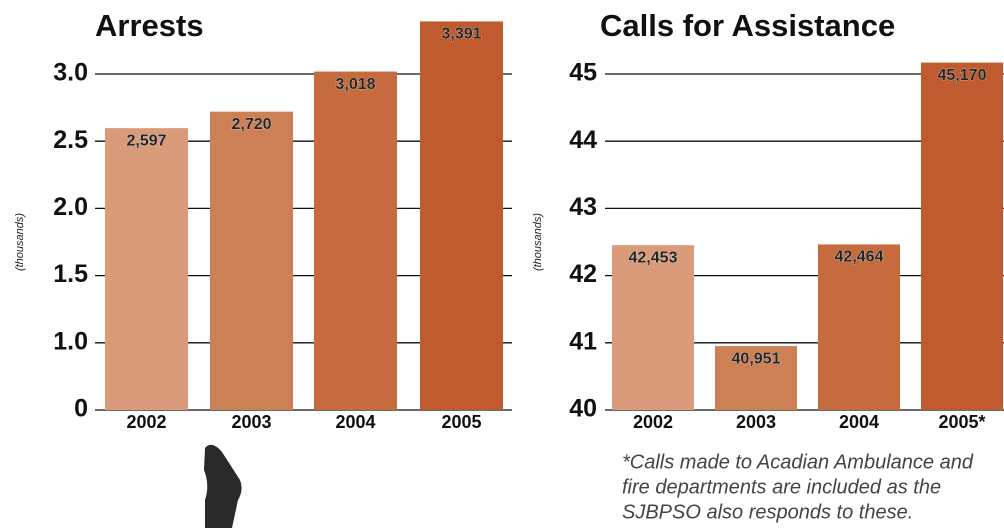 The height and width of the screenshot is (528, 1004). What do you see at coordinates (461, 34) in the screenshot?
I see `value-label: 3,391` at bounding box center [461, 34].